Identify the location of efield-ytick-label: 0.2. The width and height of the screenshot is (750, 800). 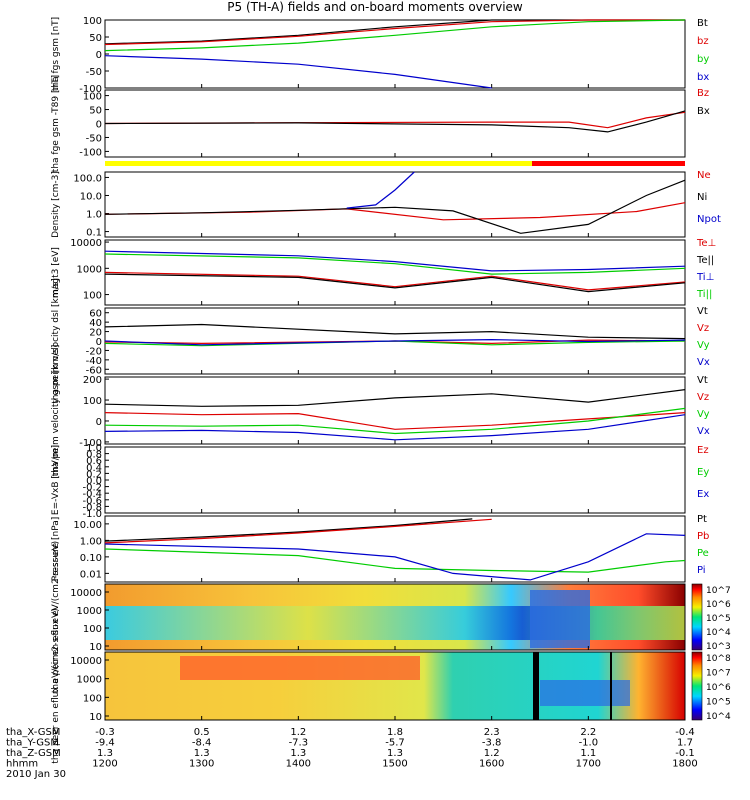
(94, 474).